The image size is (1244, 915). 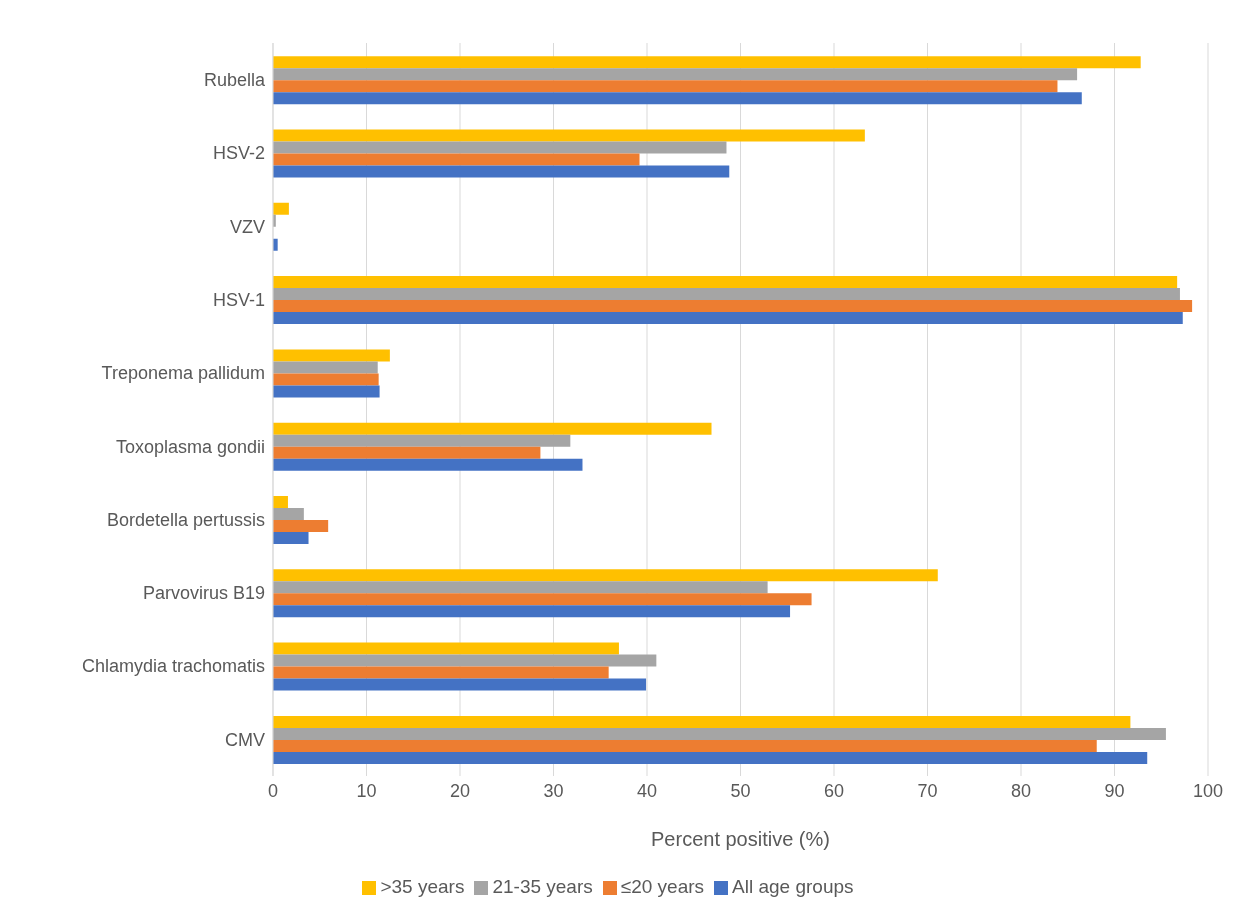 What do you see at coordinates (238, 153) in the screenshot?
I see `y-tick-label: HSV-2` at bounding box center [238, 153].